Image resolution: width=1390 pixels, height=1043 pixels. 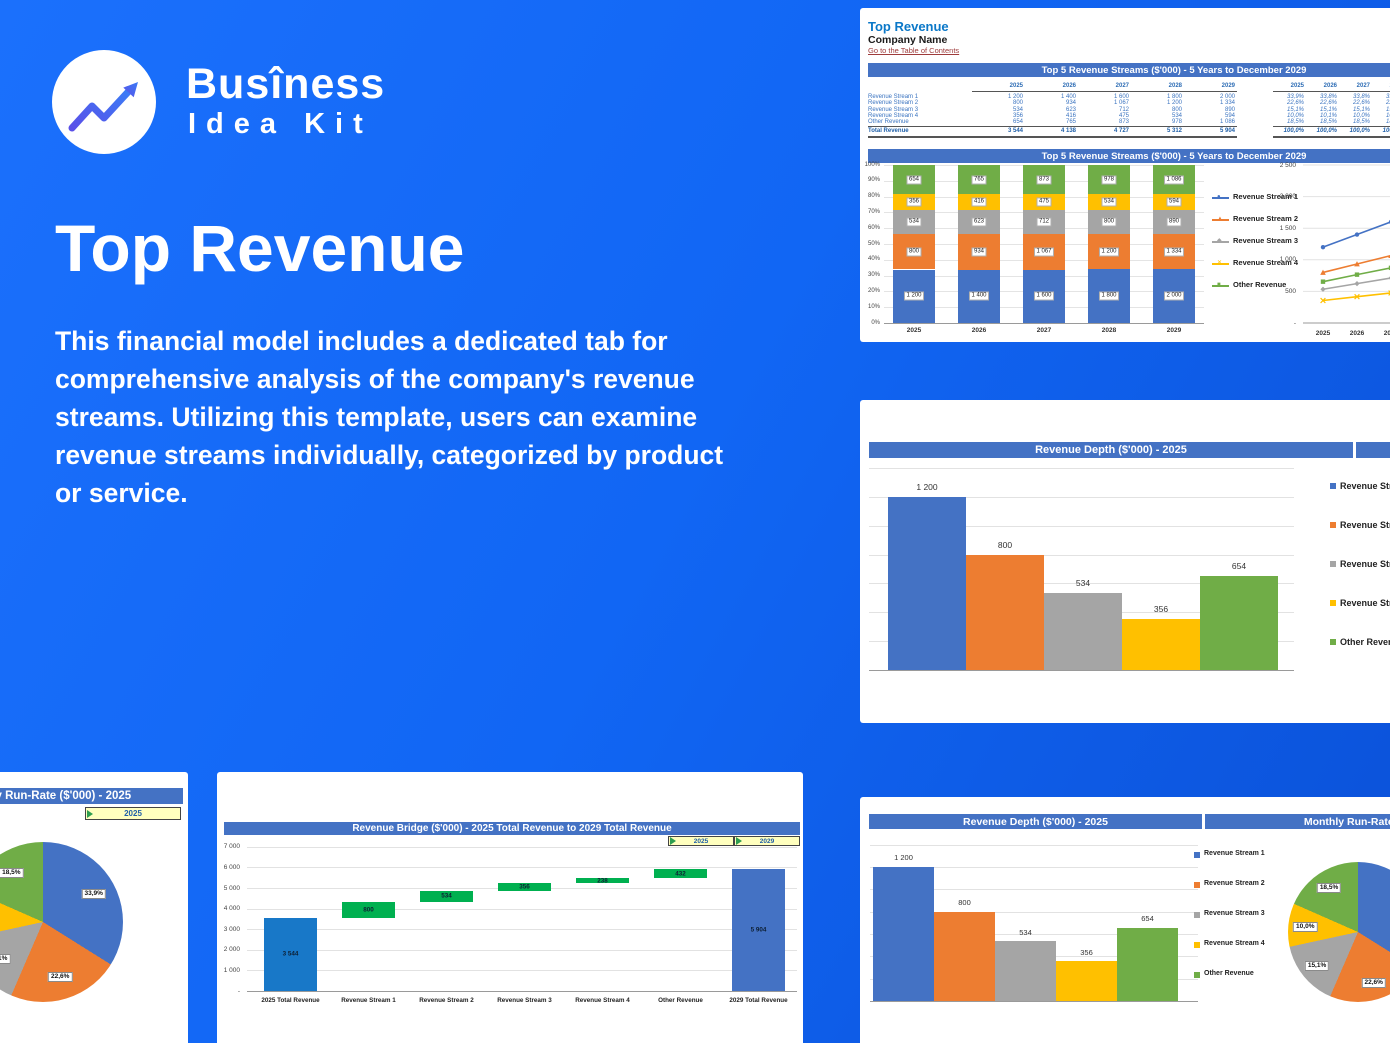 What do you see at coordinates (914, 50) in the screenshot?
I see `toc-link: Go to the Table of Contents` at bounding box center [914, 50].